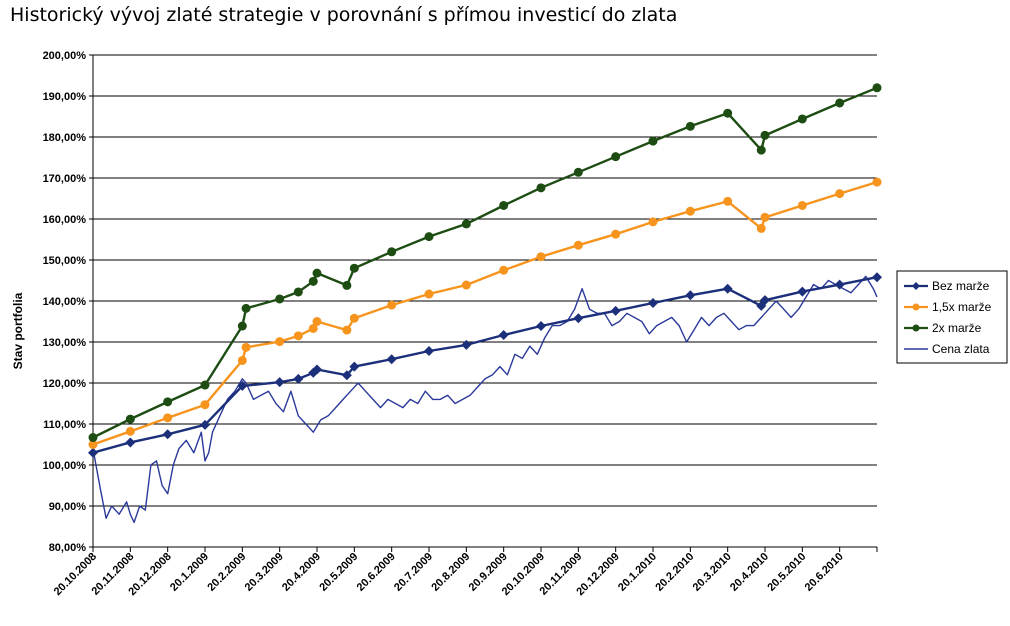  Describe the element at coordinates (301, 572) in the screenshot. I see `x-tick-label: 20.4.2009` at that location.